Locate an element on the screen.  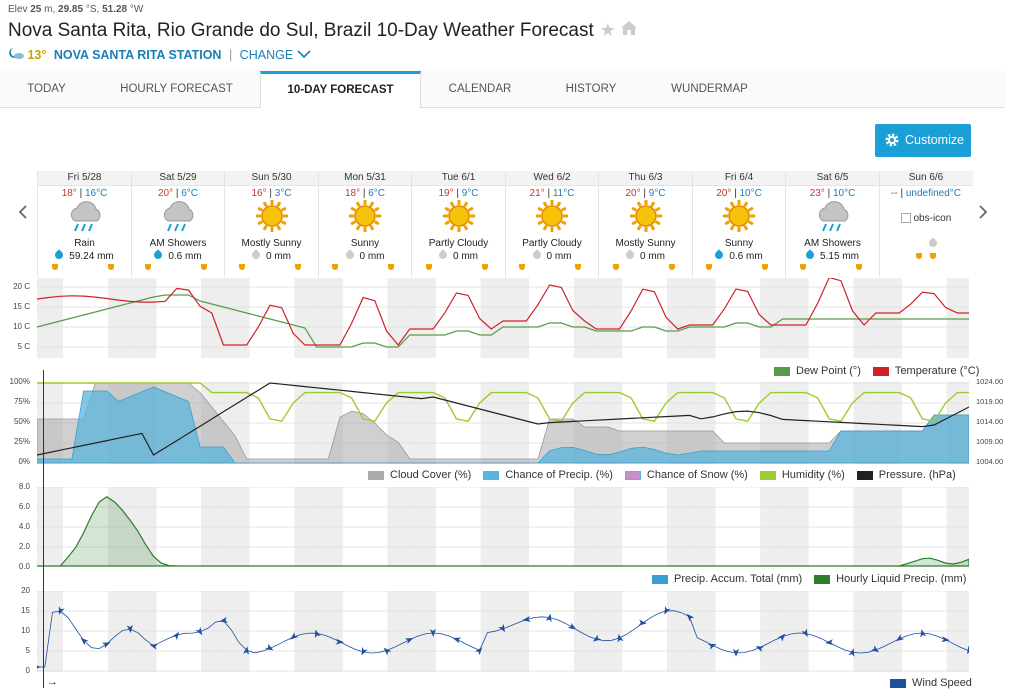
day-column: Fri 5/28 18° | 16°C Rain 59.24 mm is located at coordinates (84, 224).